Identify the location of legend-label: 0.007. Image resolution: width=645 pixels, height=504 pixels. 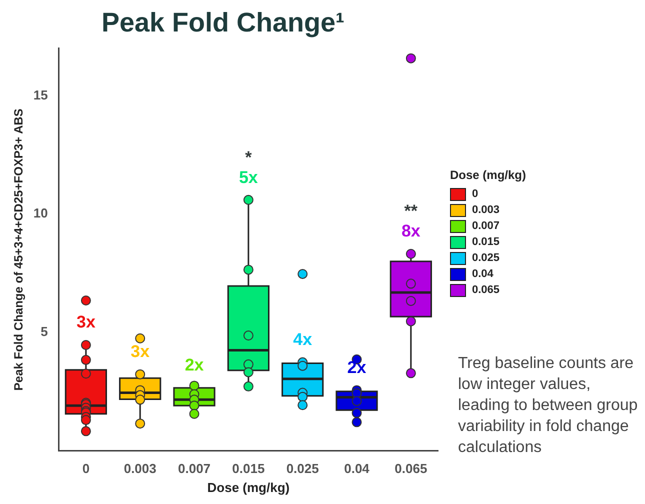
(486, 226).